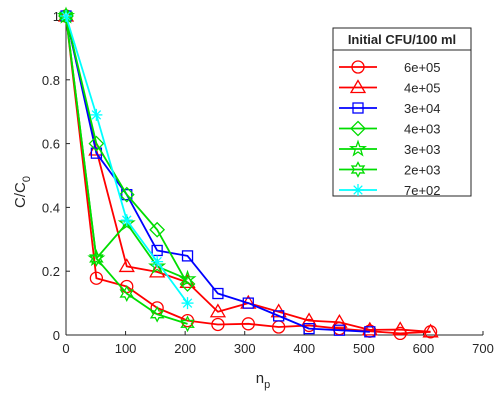  I want to click on y-tick-label: 0.4, so click(51, 207).